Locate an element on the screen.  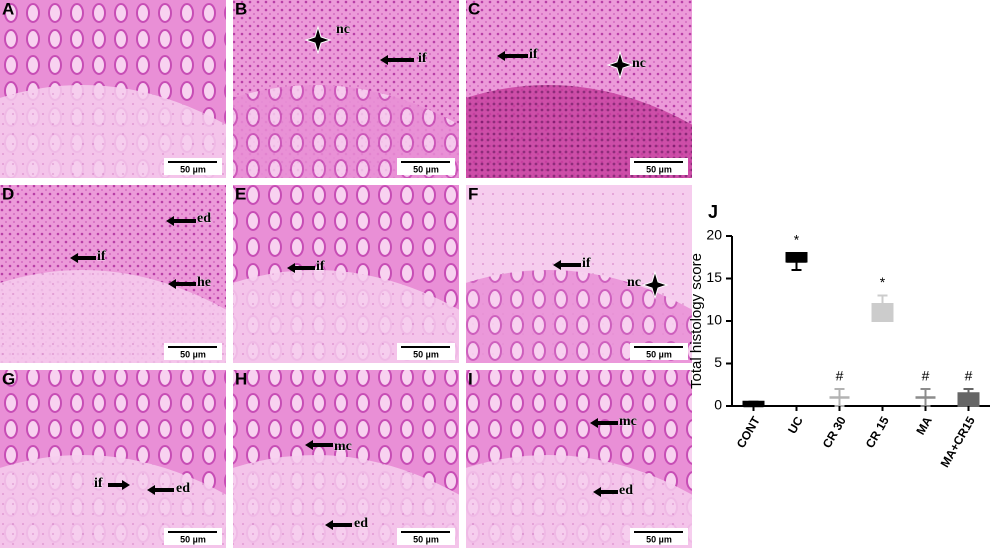
panel-letter: G is located at coordinates (8, 378).